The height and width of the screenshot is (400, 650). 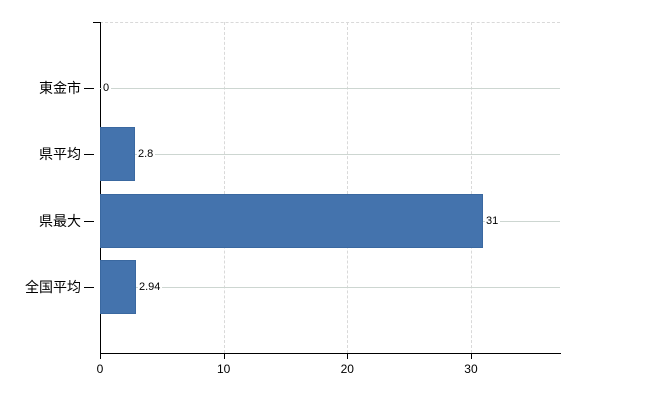 I want to click on x-axis-tick-label: 0, so click(x=100, y=369).